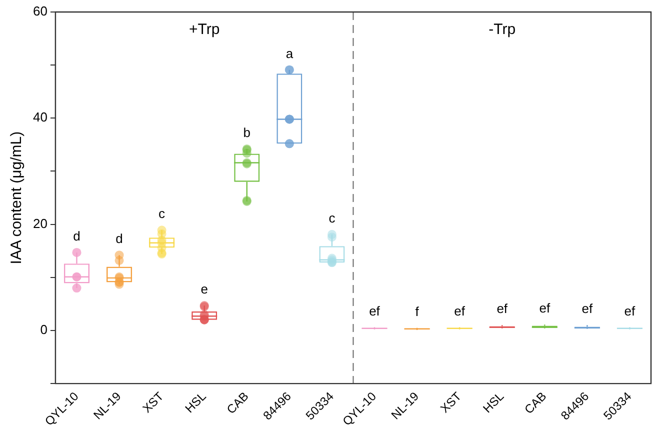 Image resolution: width=659 pixels, height=435 pixels. What do you see at coordinates (246, 132) in the screenshot?
I see `annotation: b` at bounding box center [246, 132].